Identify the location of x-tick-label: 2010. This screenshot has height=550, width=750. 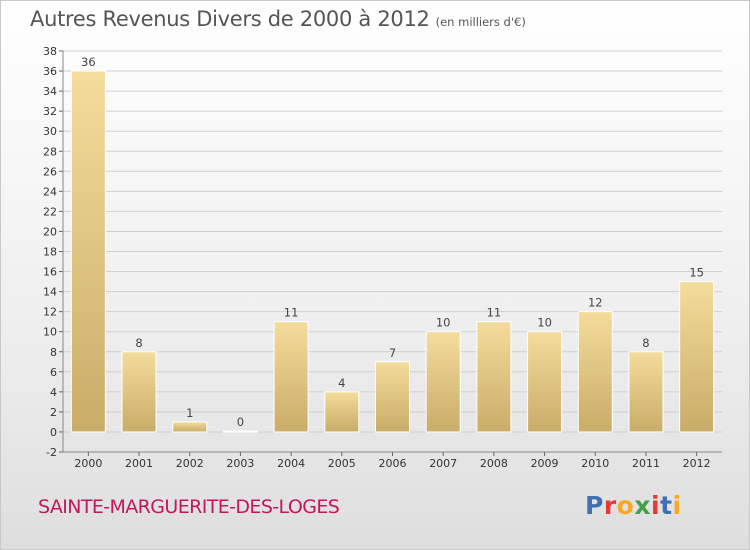
(595, 463).